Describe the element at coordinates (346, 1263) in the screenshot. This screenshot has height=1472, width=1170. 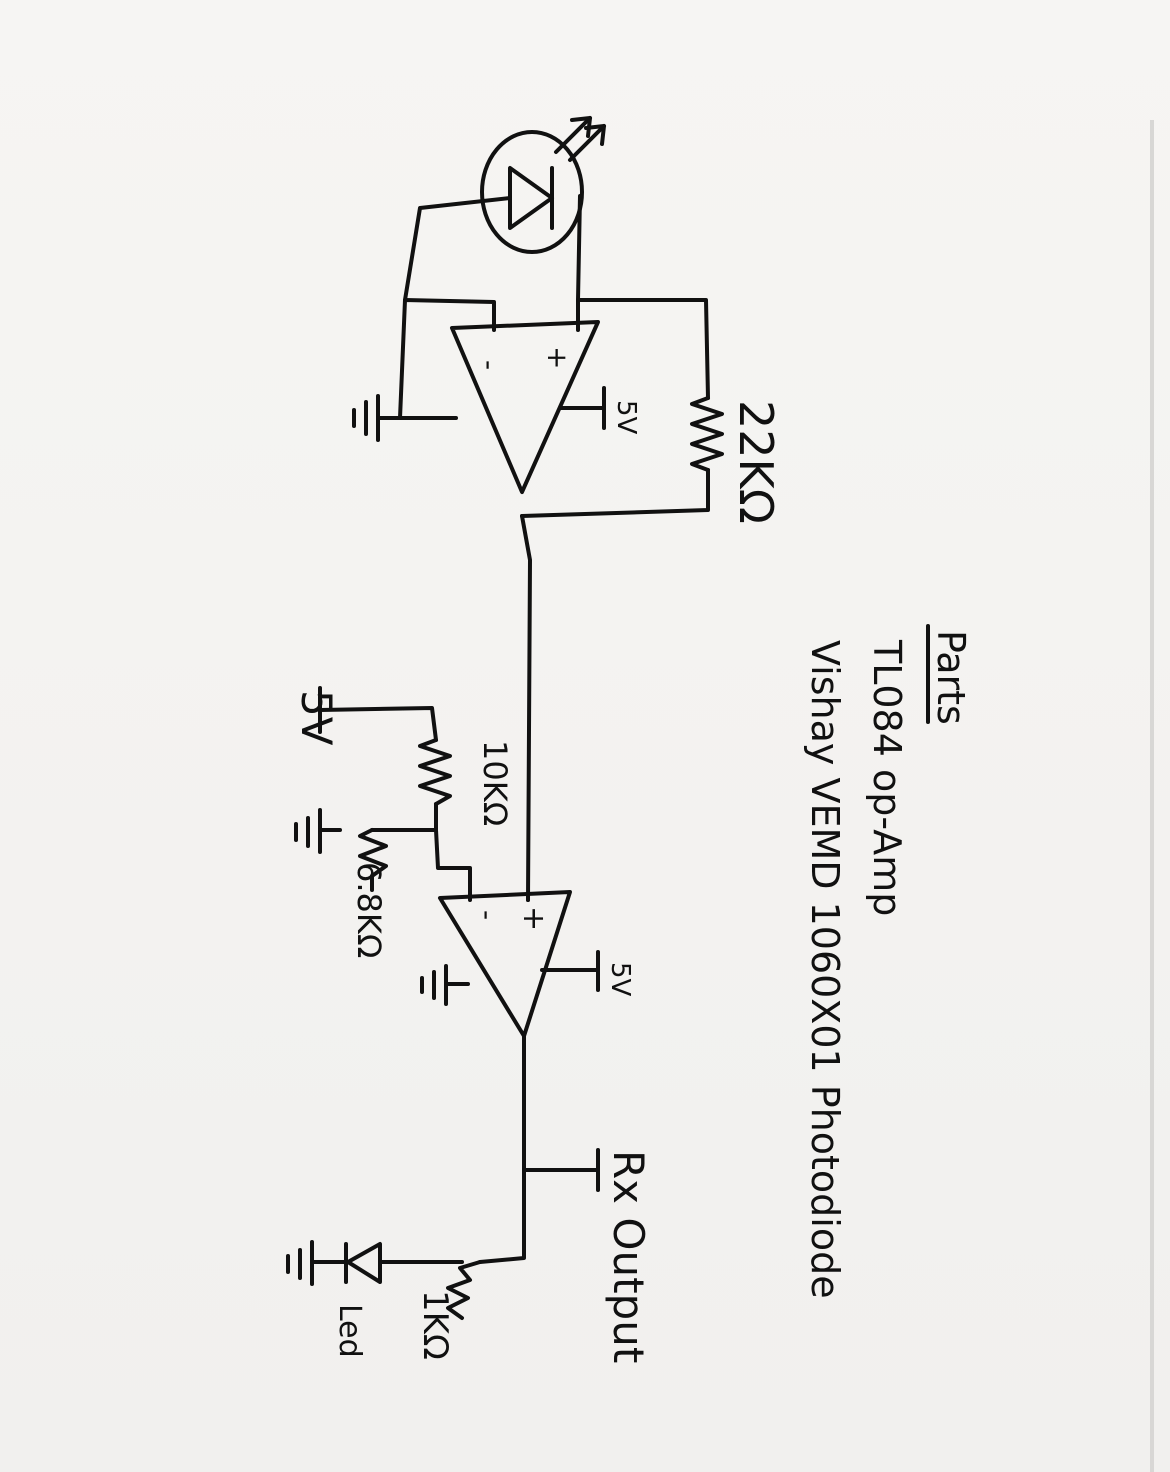
I see `led-symbol` at that location.